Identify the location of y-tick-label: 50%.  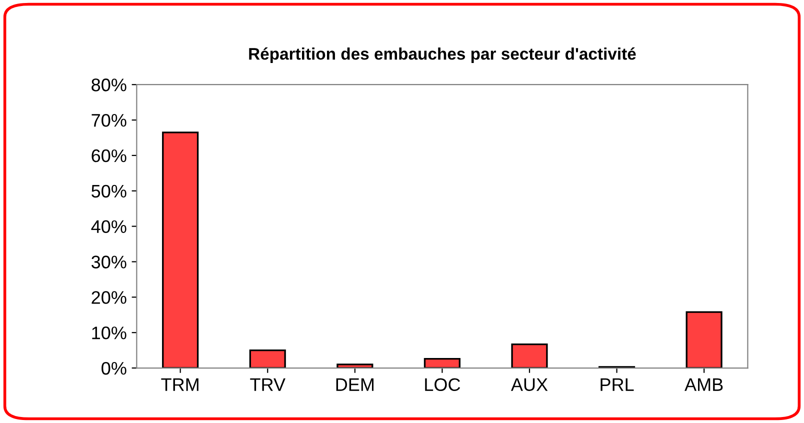
(109, 191).